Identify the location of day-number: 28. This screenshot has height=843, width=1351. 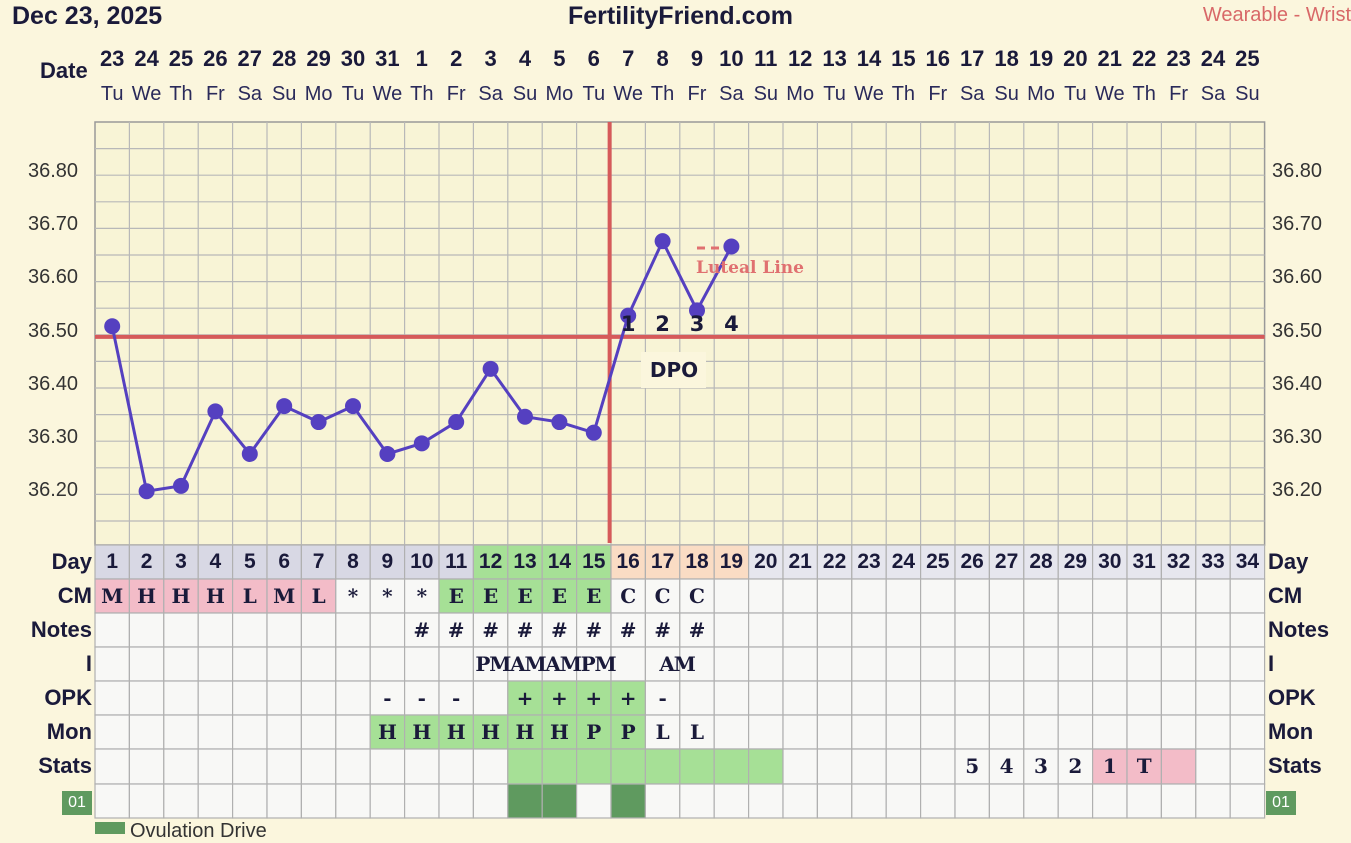
(1041, 561).